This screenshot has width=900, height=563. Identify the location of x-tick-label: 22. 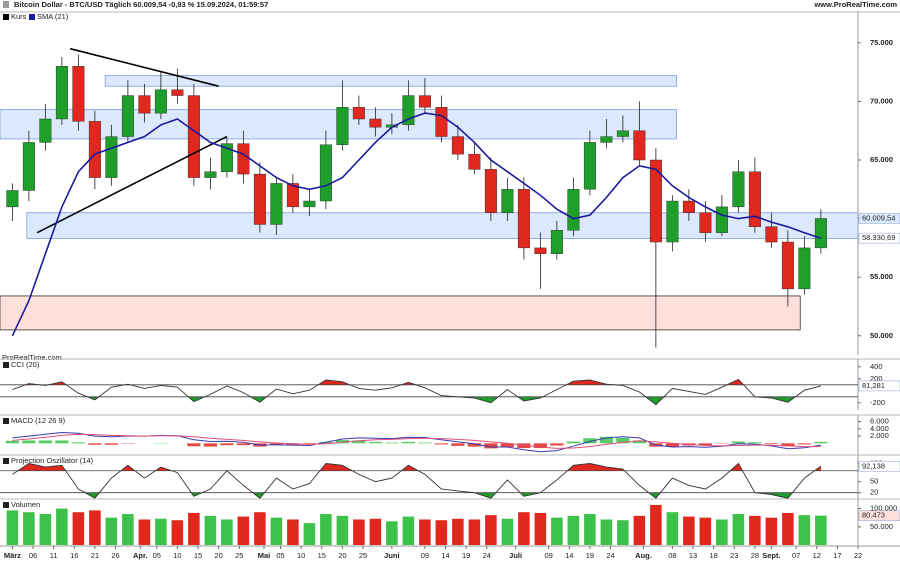
(858, 555).